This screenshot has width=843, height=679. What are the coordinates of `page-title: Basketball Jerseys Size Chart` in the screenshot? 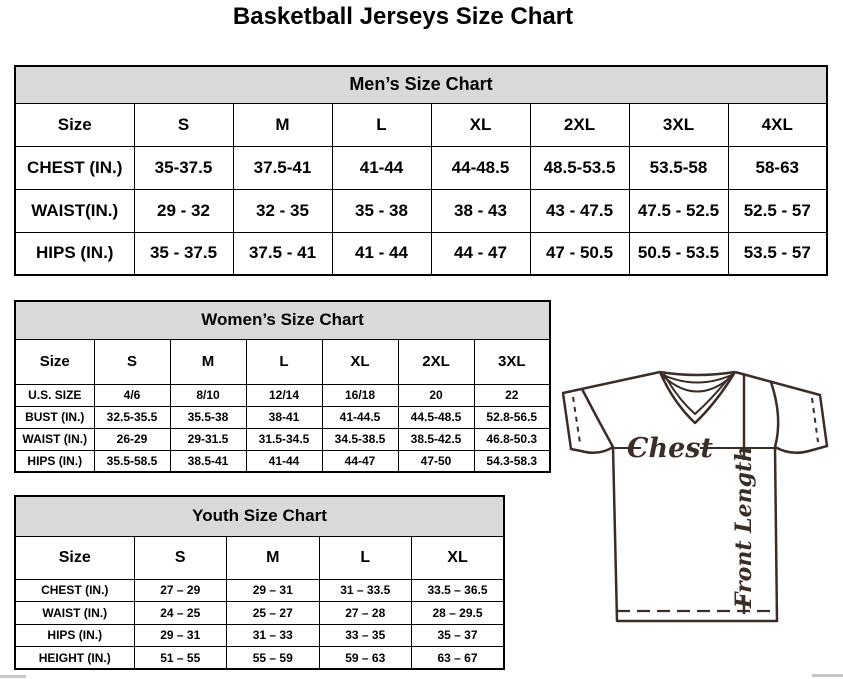 It's located at (403, 16).